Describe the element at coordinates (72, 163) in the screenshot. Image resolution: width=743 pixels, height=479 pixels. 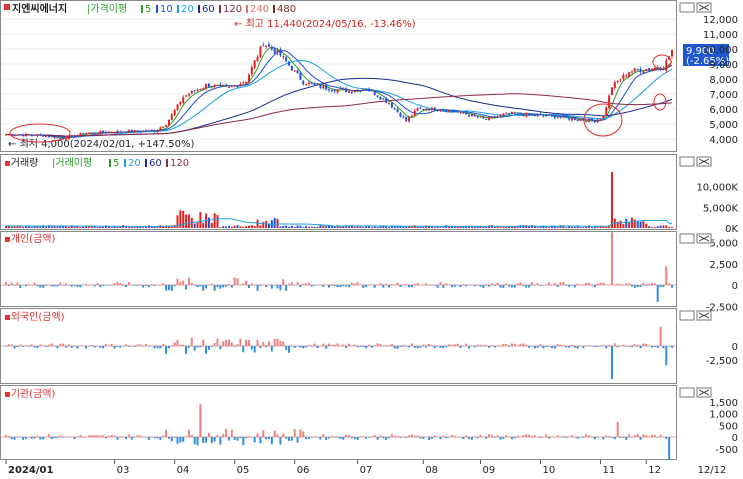
I see `volume-ma-label: |거래이평` at that location.